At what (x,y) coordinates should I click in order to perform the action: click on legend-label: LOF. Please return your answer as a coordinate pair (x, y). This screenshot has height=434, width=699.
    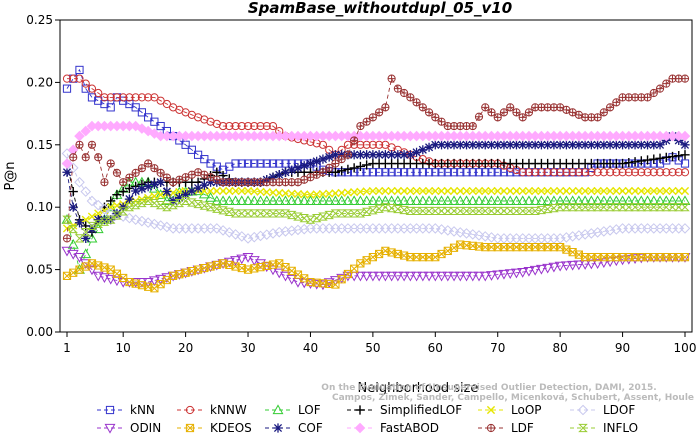
    Looking at the image, I should click on (309, 410).